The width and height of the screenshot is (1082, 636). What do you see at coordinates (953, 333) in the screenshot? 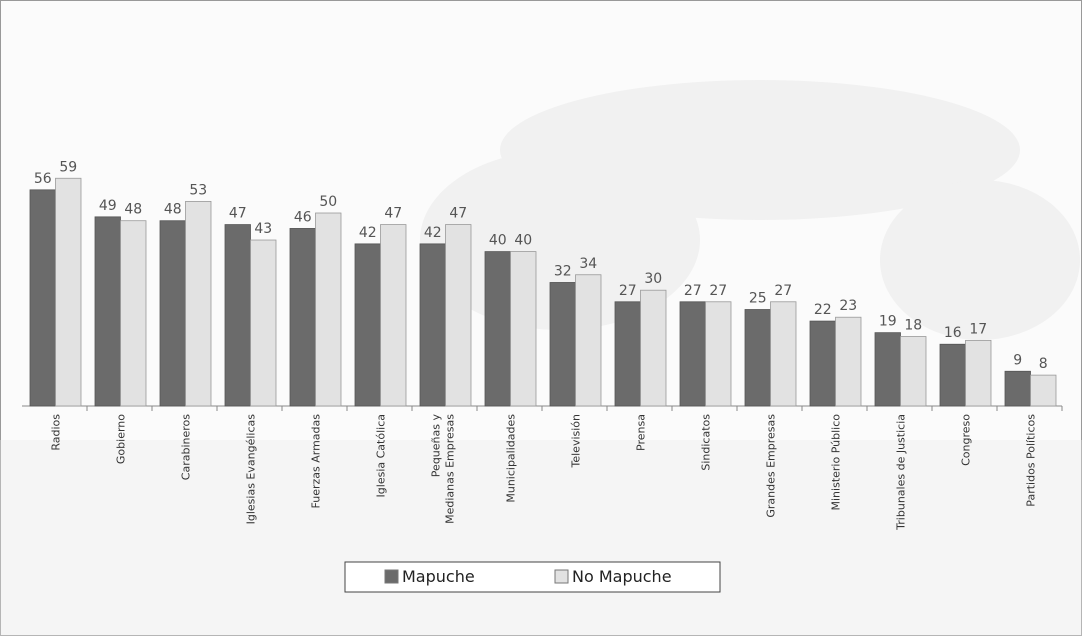
I see `value-label: 16` at bounding box center [953, 333].